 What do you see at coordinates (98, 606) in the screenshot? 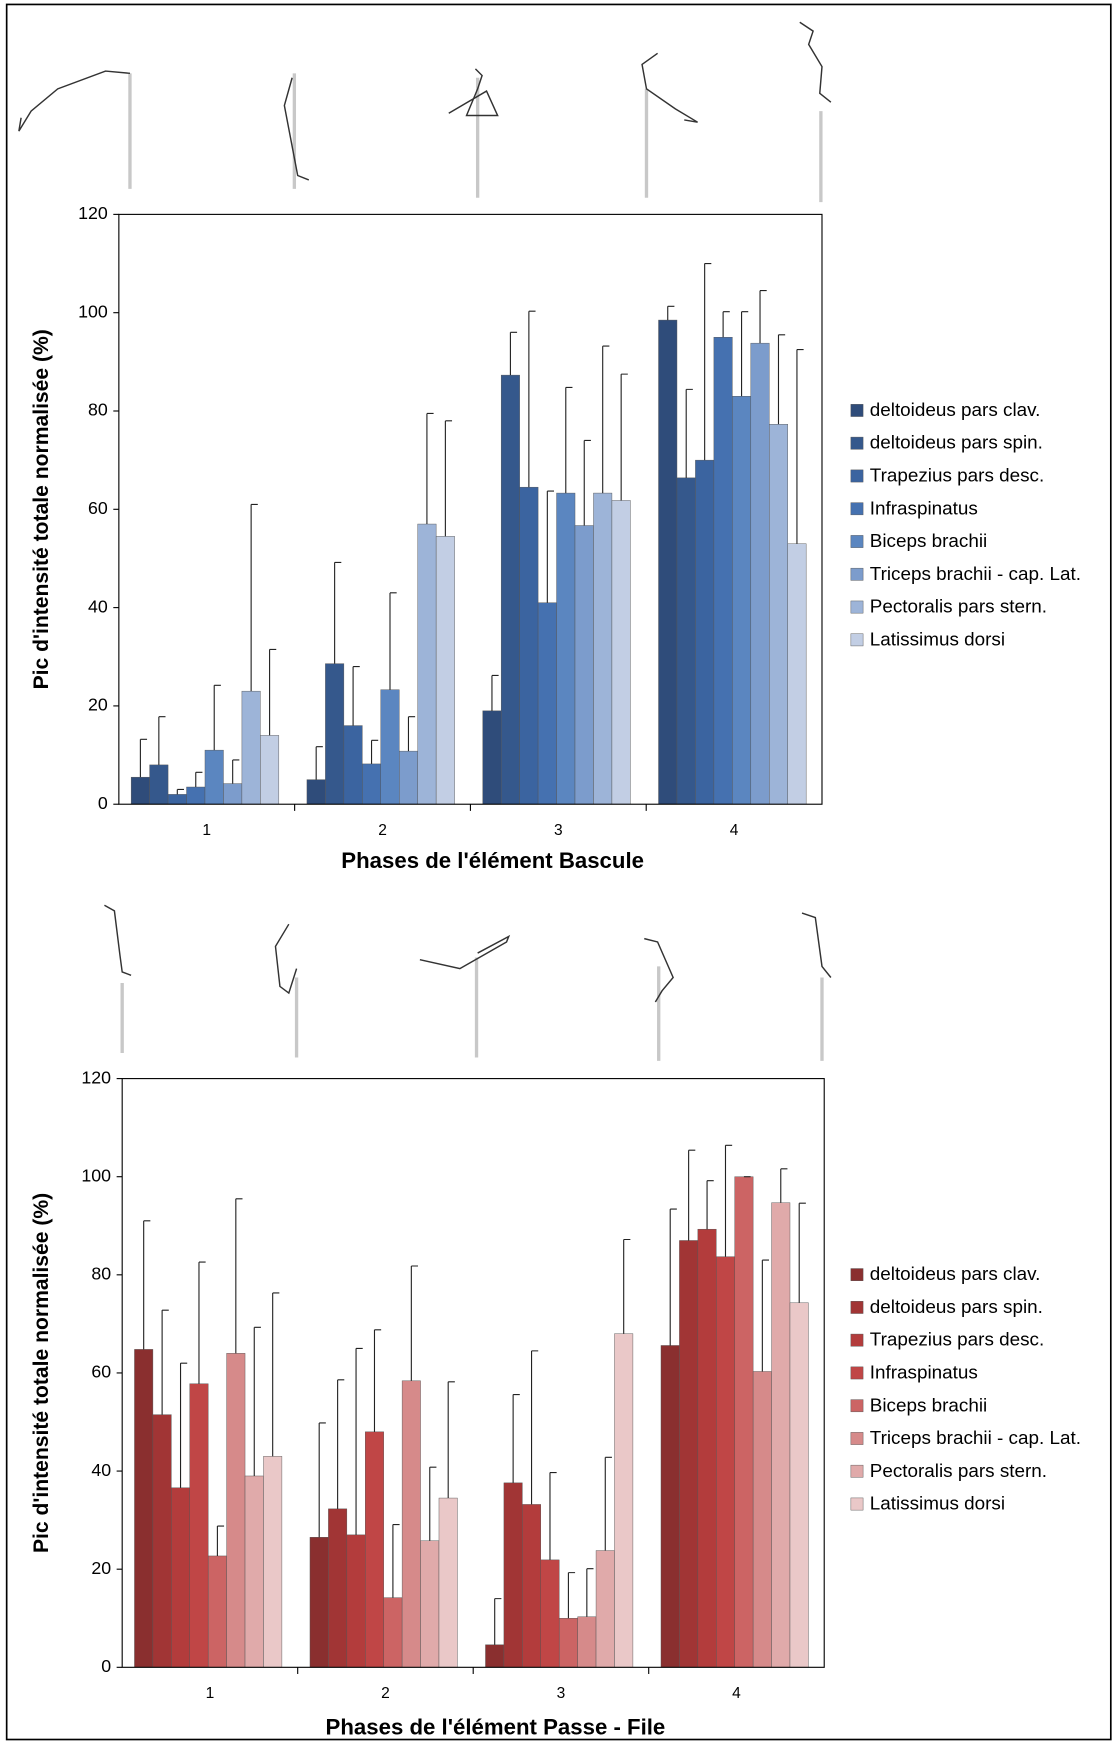
I see `y-tick-label: 40` at bounding box center [98, 606].